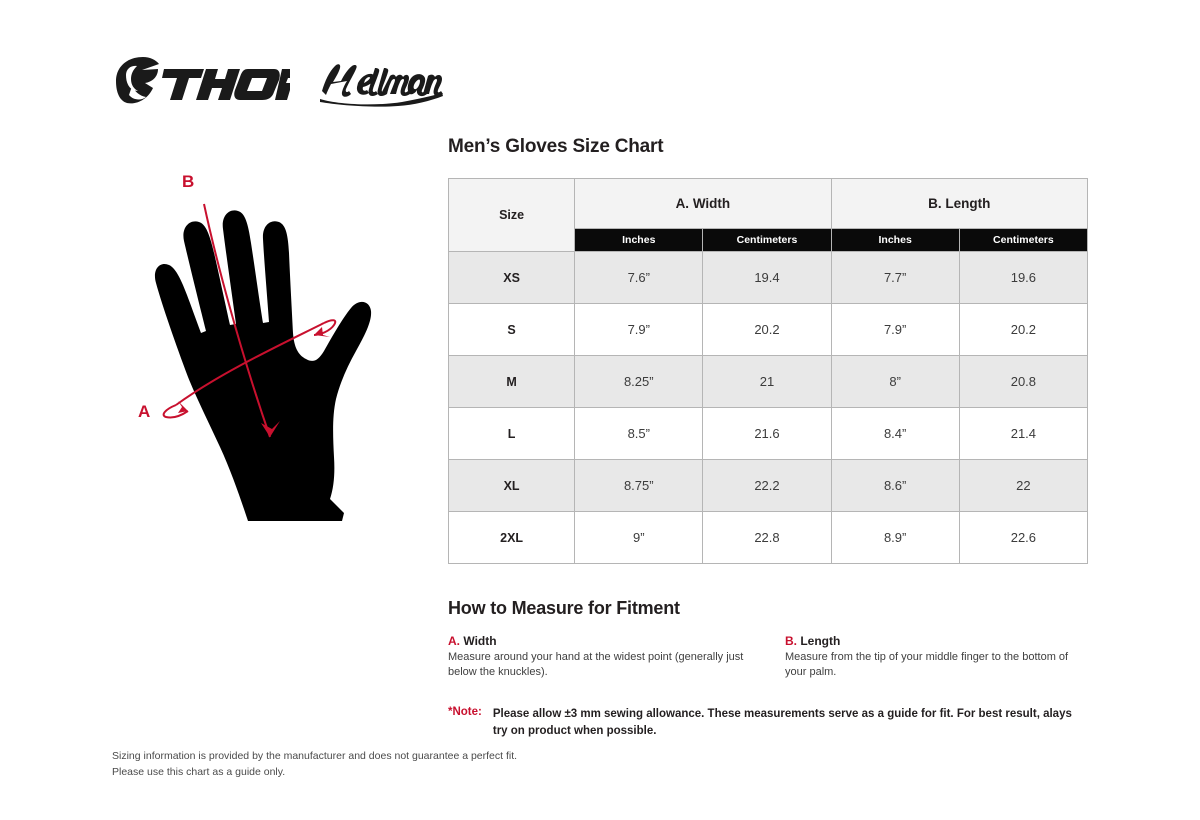  What do you see at coordinates (175, 411) in the screenshot?
I see `width-arrow-curve-left` at bounding box center [175, 411].